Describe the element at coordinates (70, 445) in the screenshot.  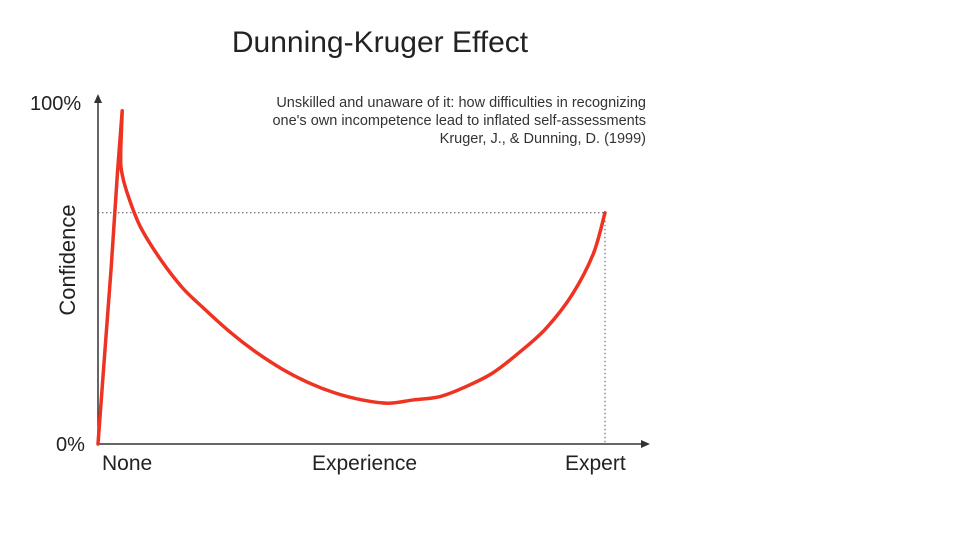
I see `y-tick-label-bottom: 0%` at that location.